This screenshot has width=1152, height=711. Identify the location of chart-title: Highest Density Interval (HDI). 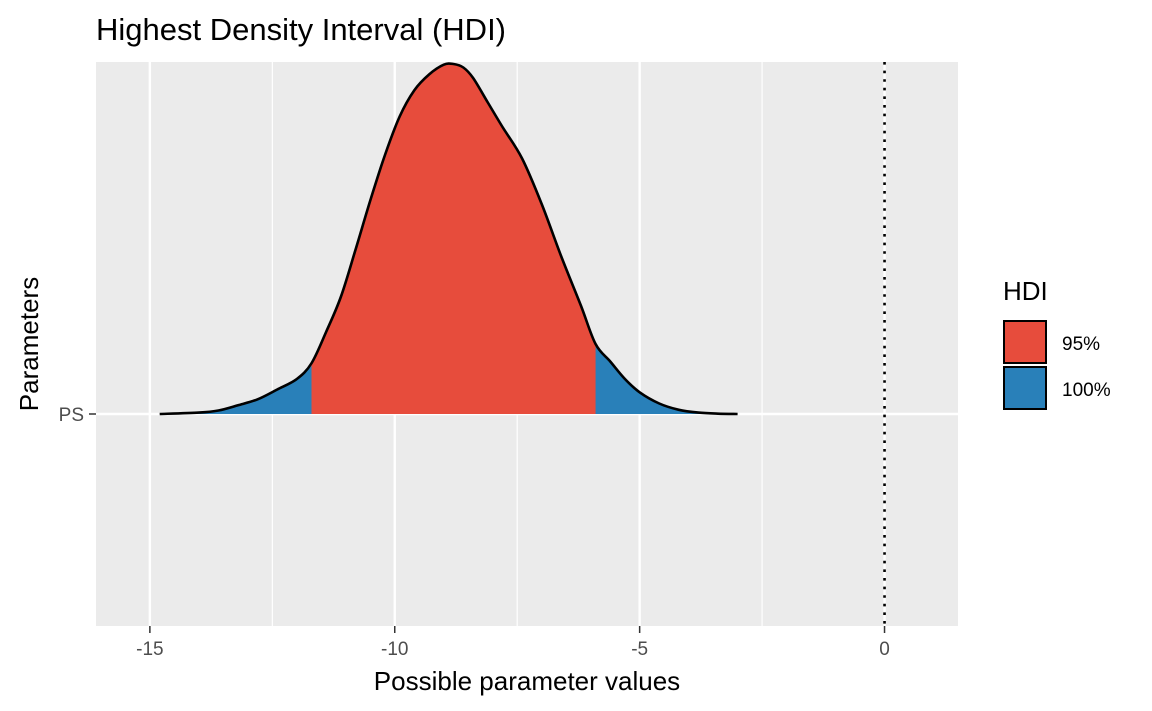
(301, 29).